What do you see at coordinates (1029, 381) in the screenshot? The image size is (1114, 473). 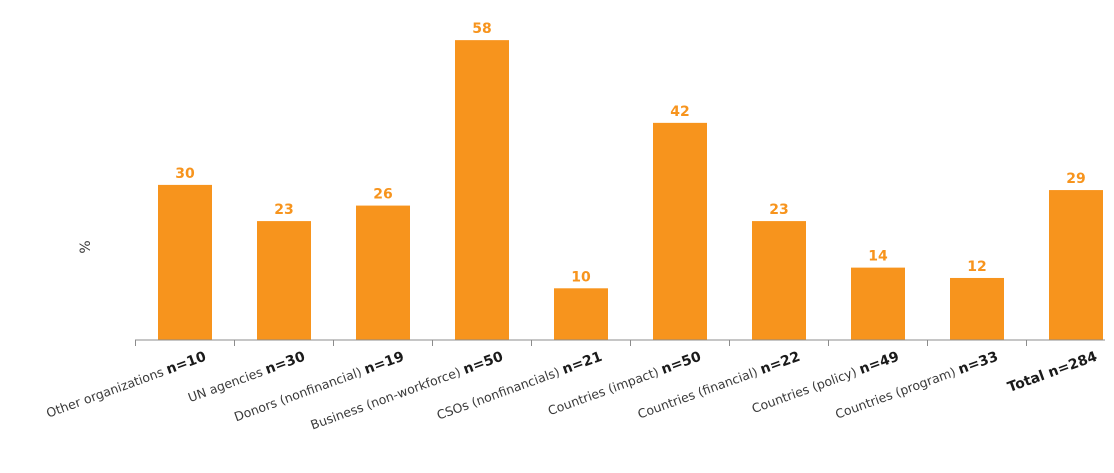 I see `x-tick-label-category: Total` at bounding box center [1029, 381].